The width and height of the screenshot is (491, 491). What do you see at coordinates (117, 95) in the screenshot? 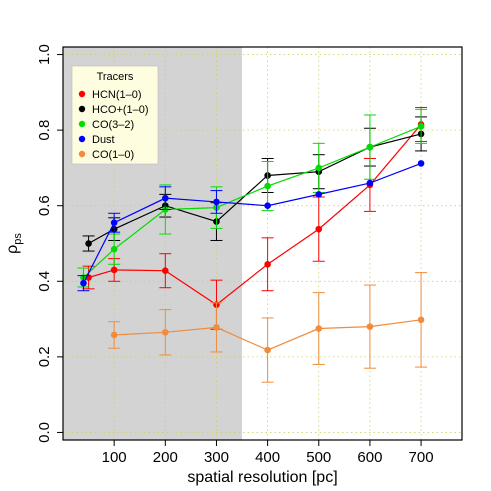
I see `legend-label: HCN(1–0)` at bounding box center [117, 95].